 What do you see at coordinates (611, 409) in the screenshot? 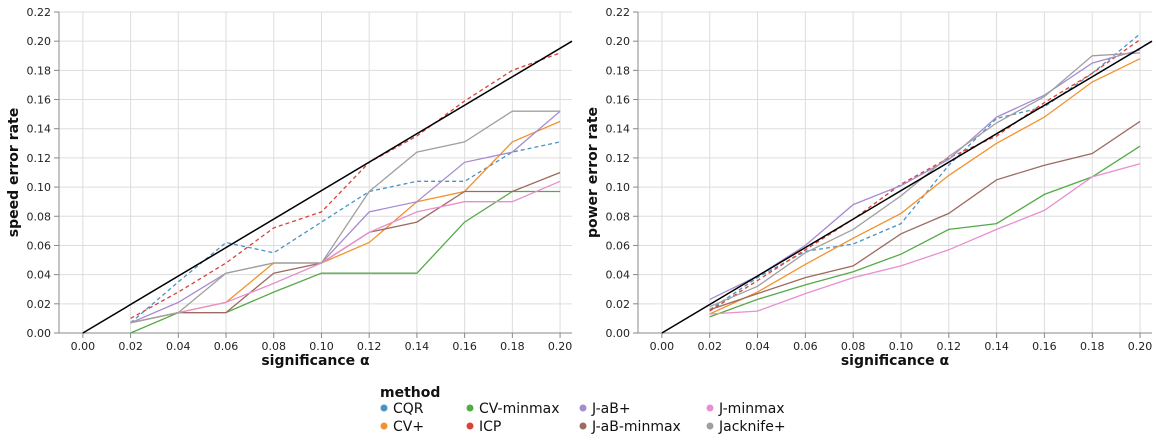
I see `legend-label-j-ab-: J-aB+` at bounding box center [611, 409].